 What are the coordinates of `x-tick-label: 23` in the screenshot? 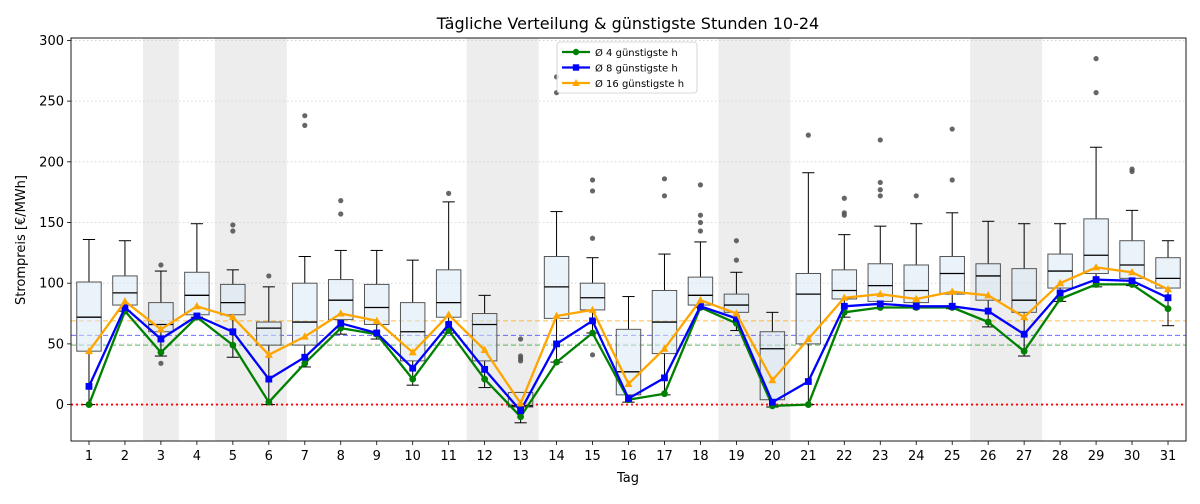 It's located at (880, 456).